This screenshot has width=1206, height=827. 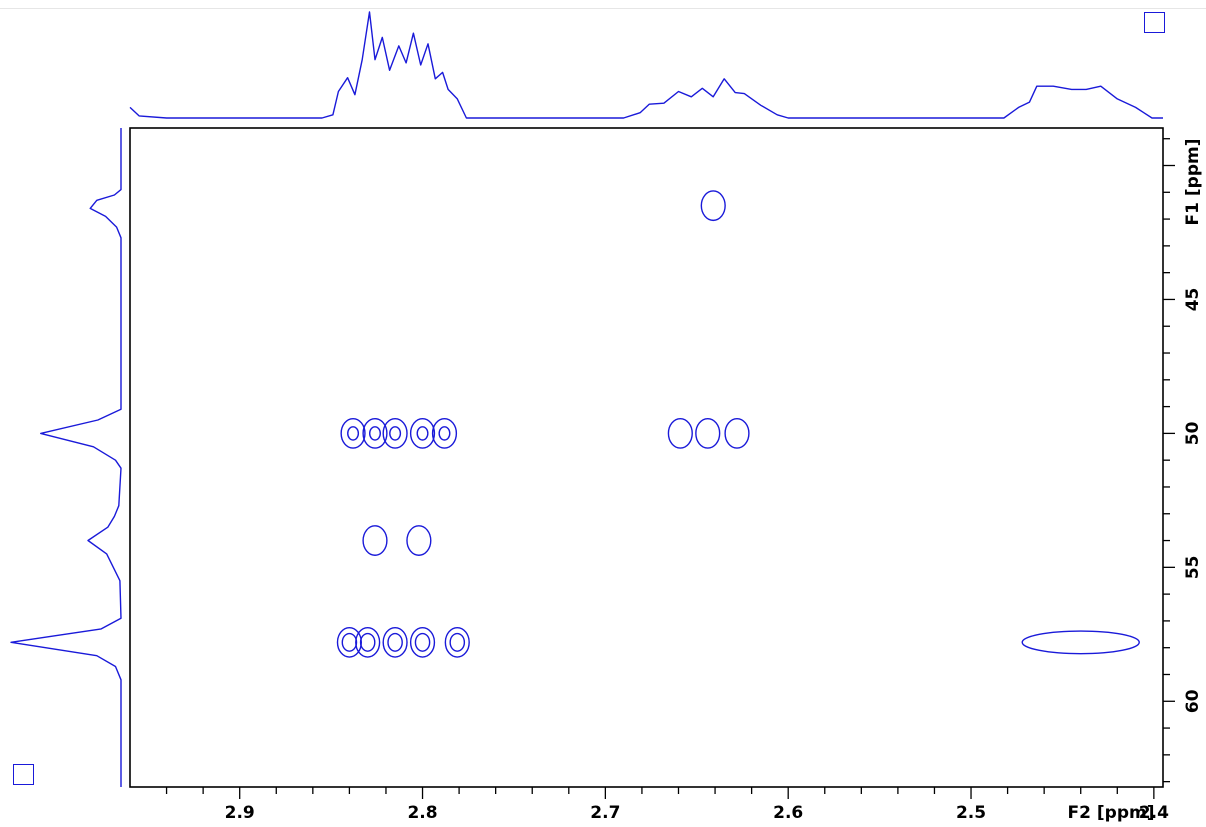 I want to click on y-tick-label: 60, so click(x=1193, y=701).